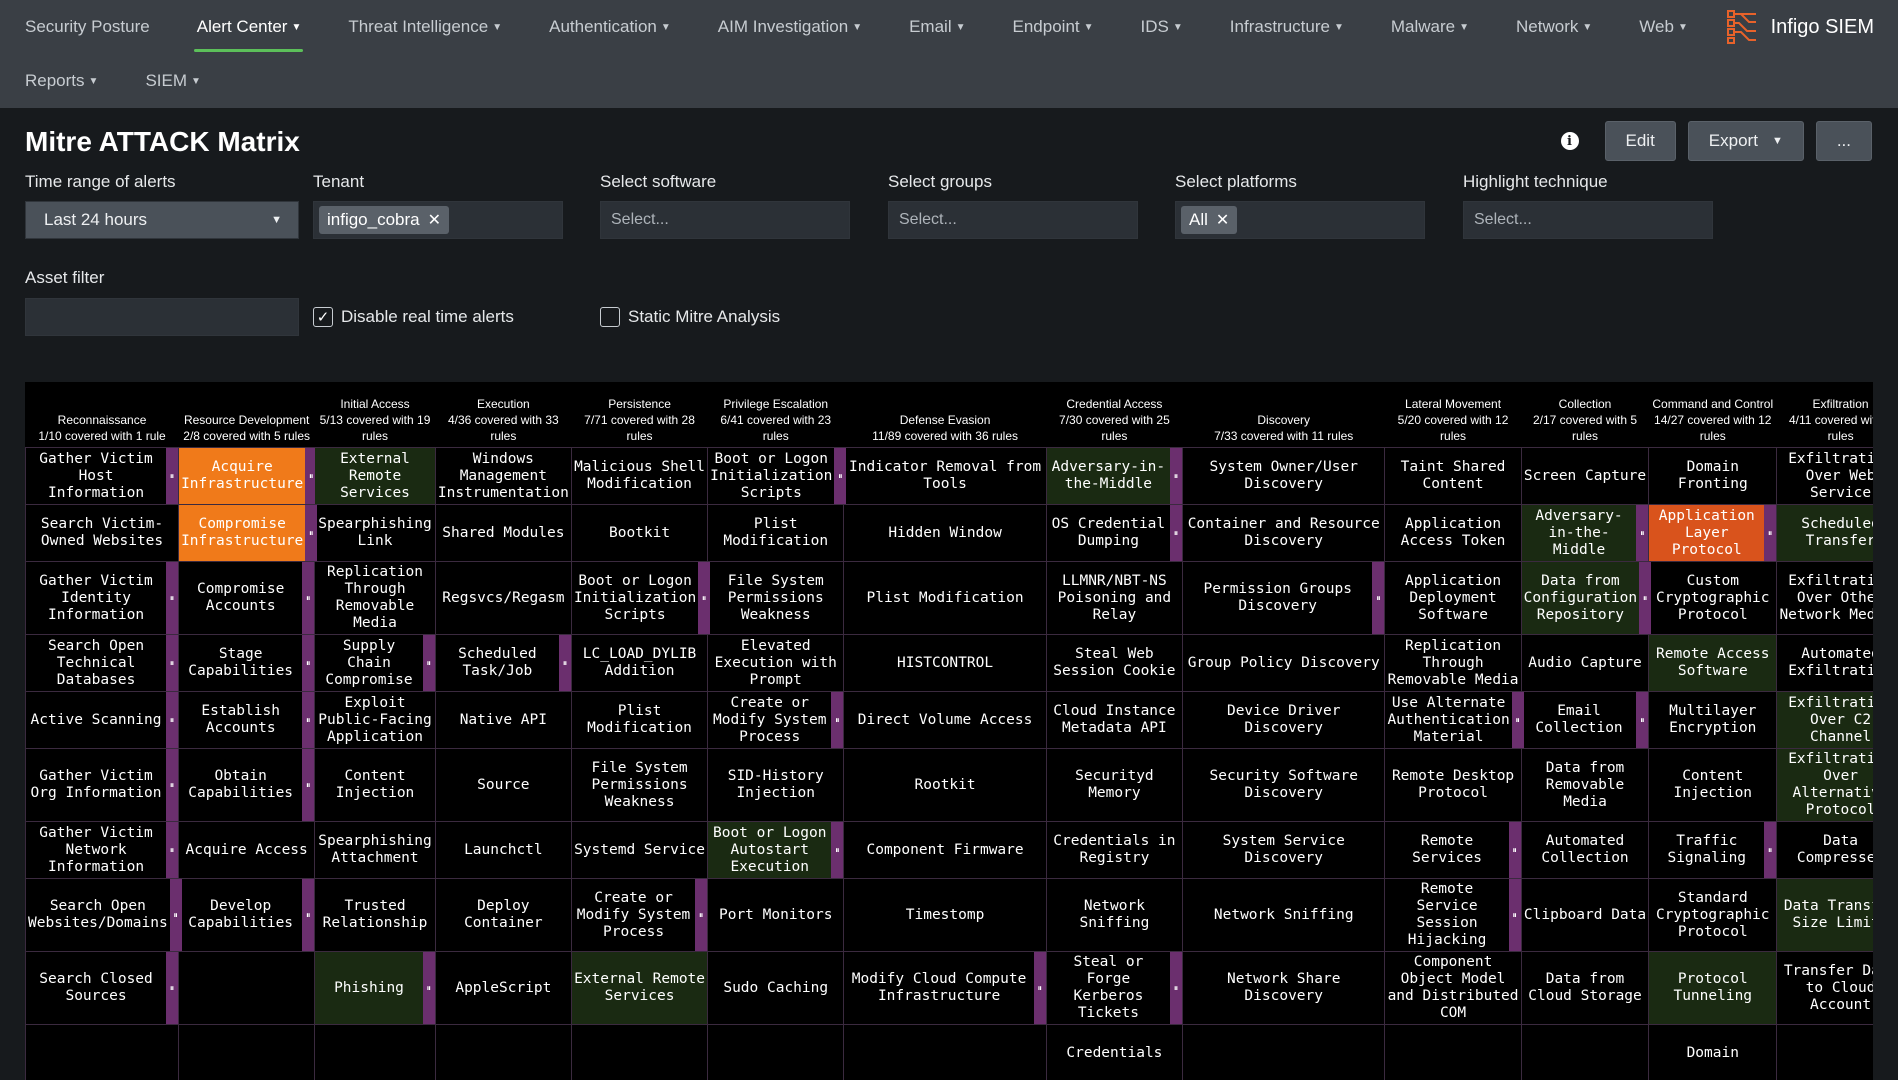 The image size is (1898, 1080). Describe the element at coordinates (935, 27) in the screenshot. I see `nav-item-email: Email ▼` at that location.